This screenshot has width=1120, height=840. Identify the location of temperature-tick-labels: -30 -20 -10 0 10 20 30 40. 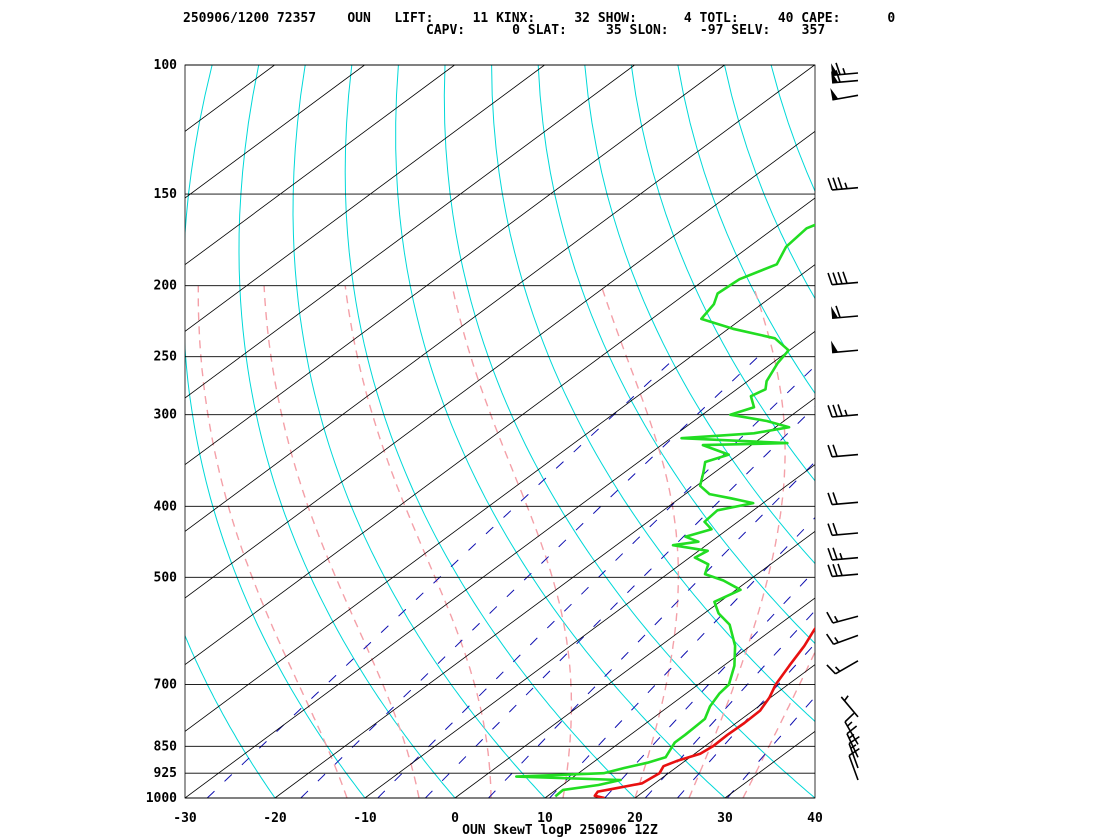
(498, 818).